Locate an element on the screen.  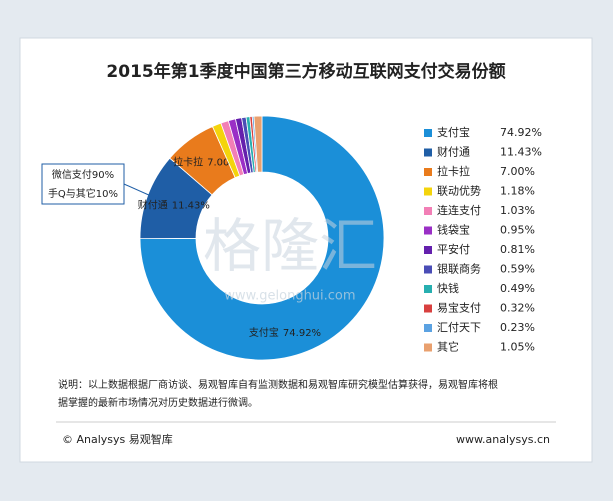
legend-value: 1.18% is located at coordinates (517, 191).